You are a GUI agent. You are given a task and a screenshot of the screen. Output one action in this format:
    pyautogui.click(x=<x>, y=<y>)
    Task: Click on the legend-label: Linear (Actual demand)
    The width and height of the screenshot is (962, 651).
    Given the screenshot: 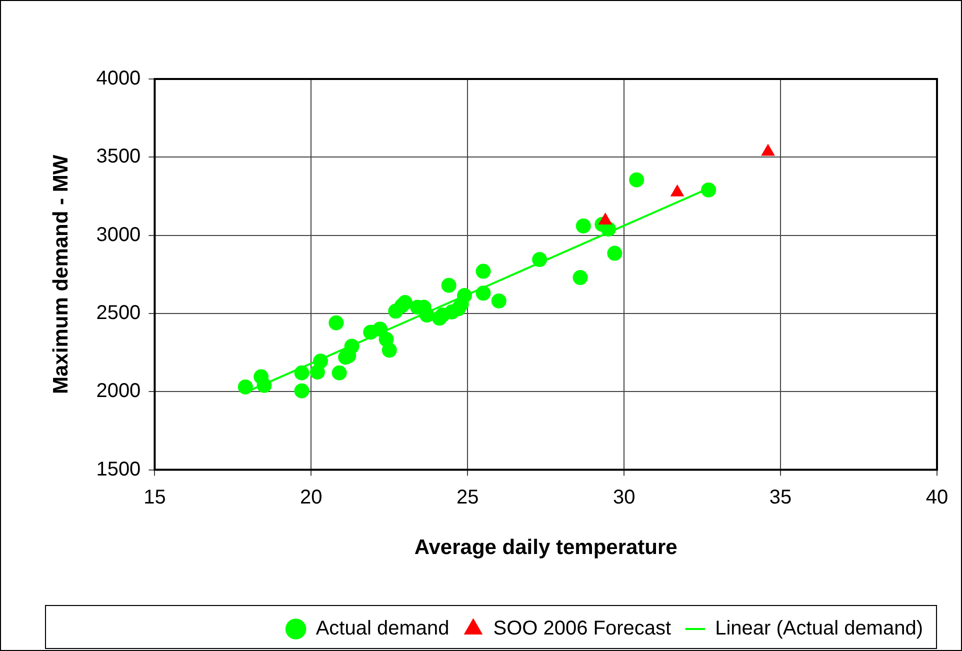 What is the action you would take?
    pyautogui.click(x=819, y=629)
    